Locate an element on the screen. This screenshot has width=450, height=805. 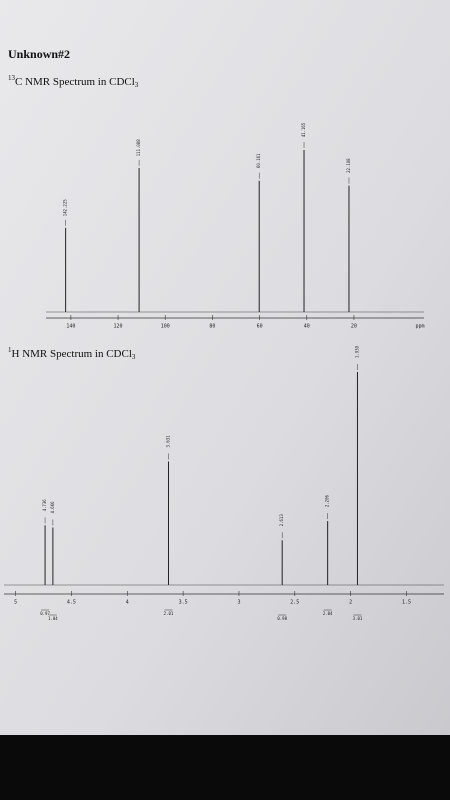
integral-label: 1.04 is located at coordinates (53, 618).